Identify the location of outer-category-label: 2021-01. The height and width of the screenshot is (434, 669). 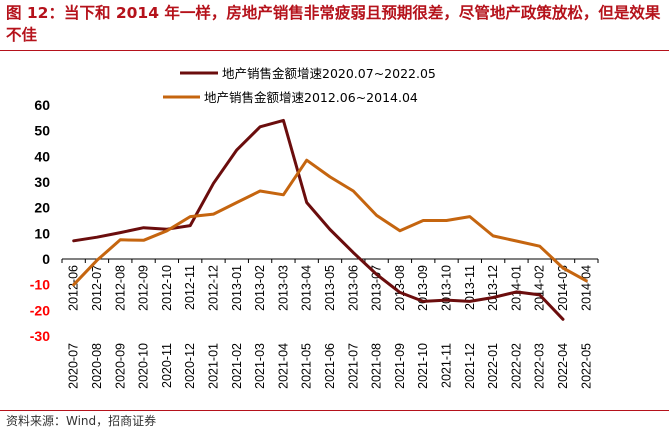
(213, 366).